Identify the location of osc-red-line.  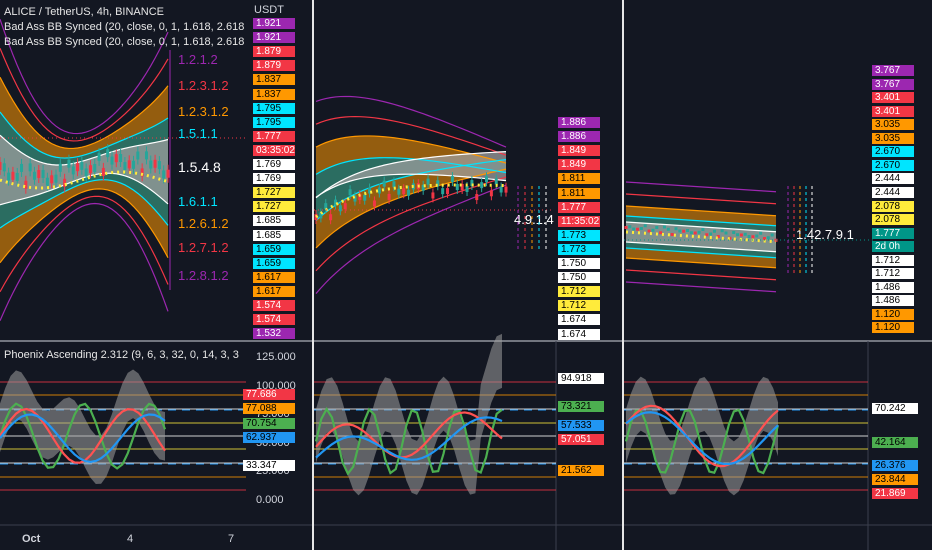
(702, 436).